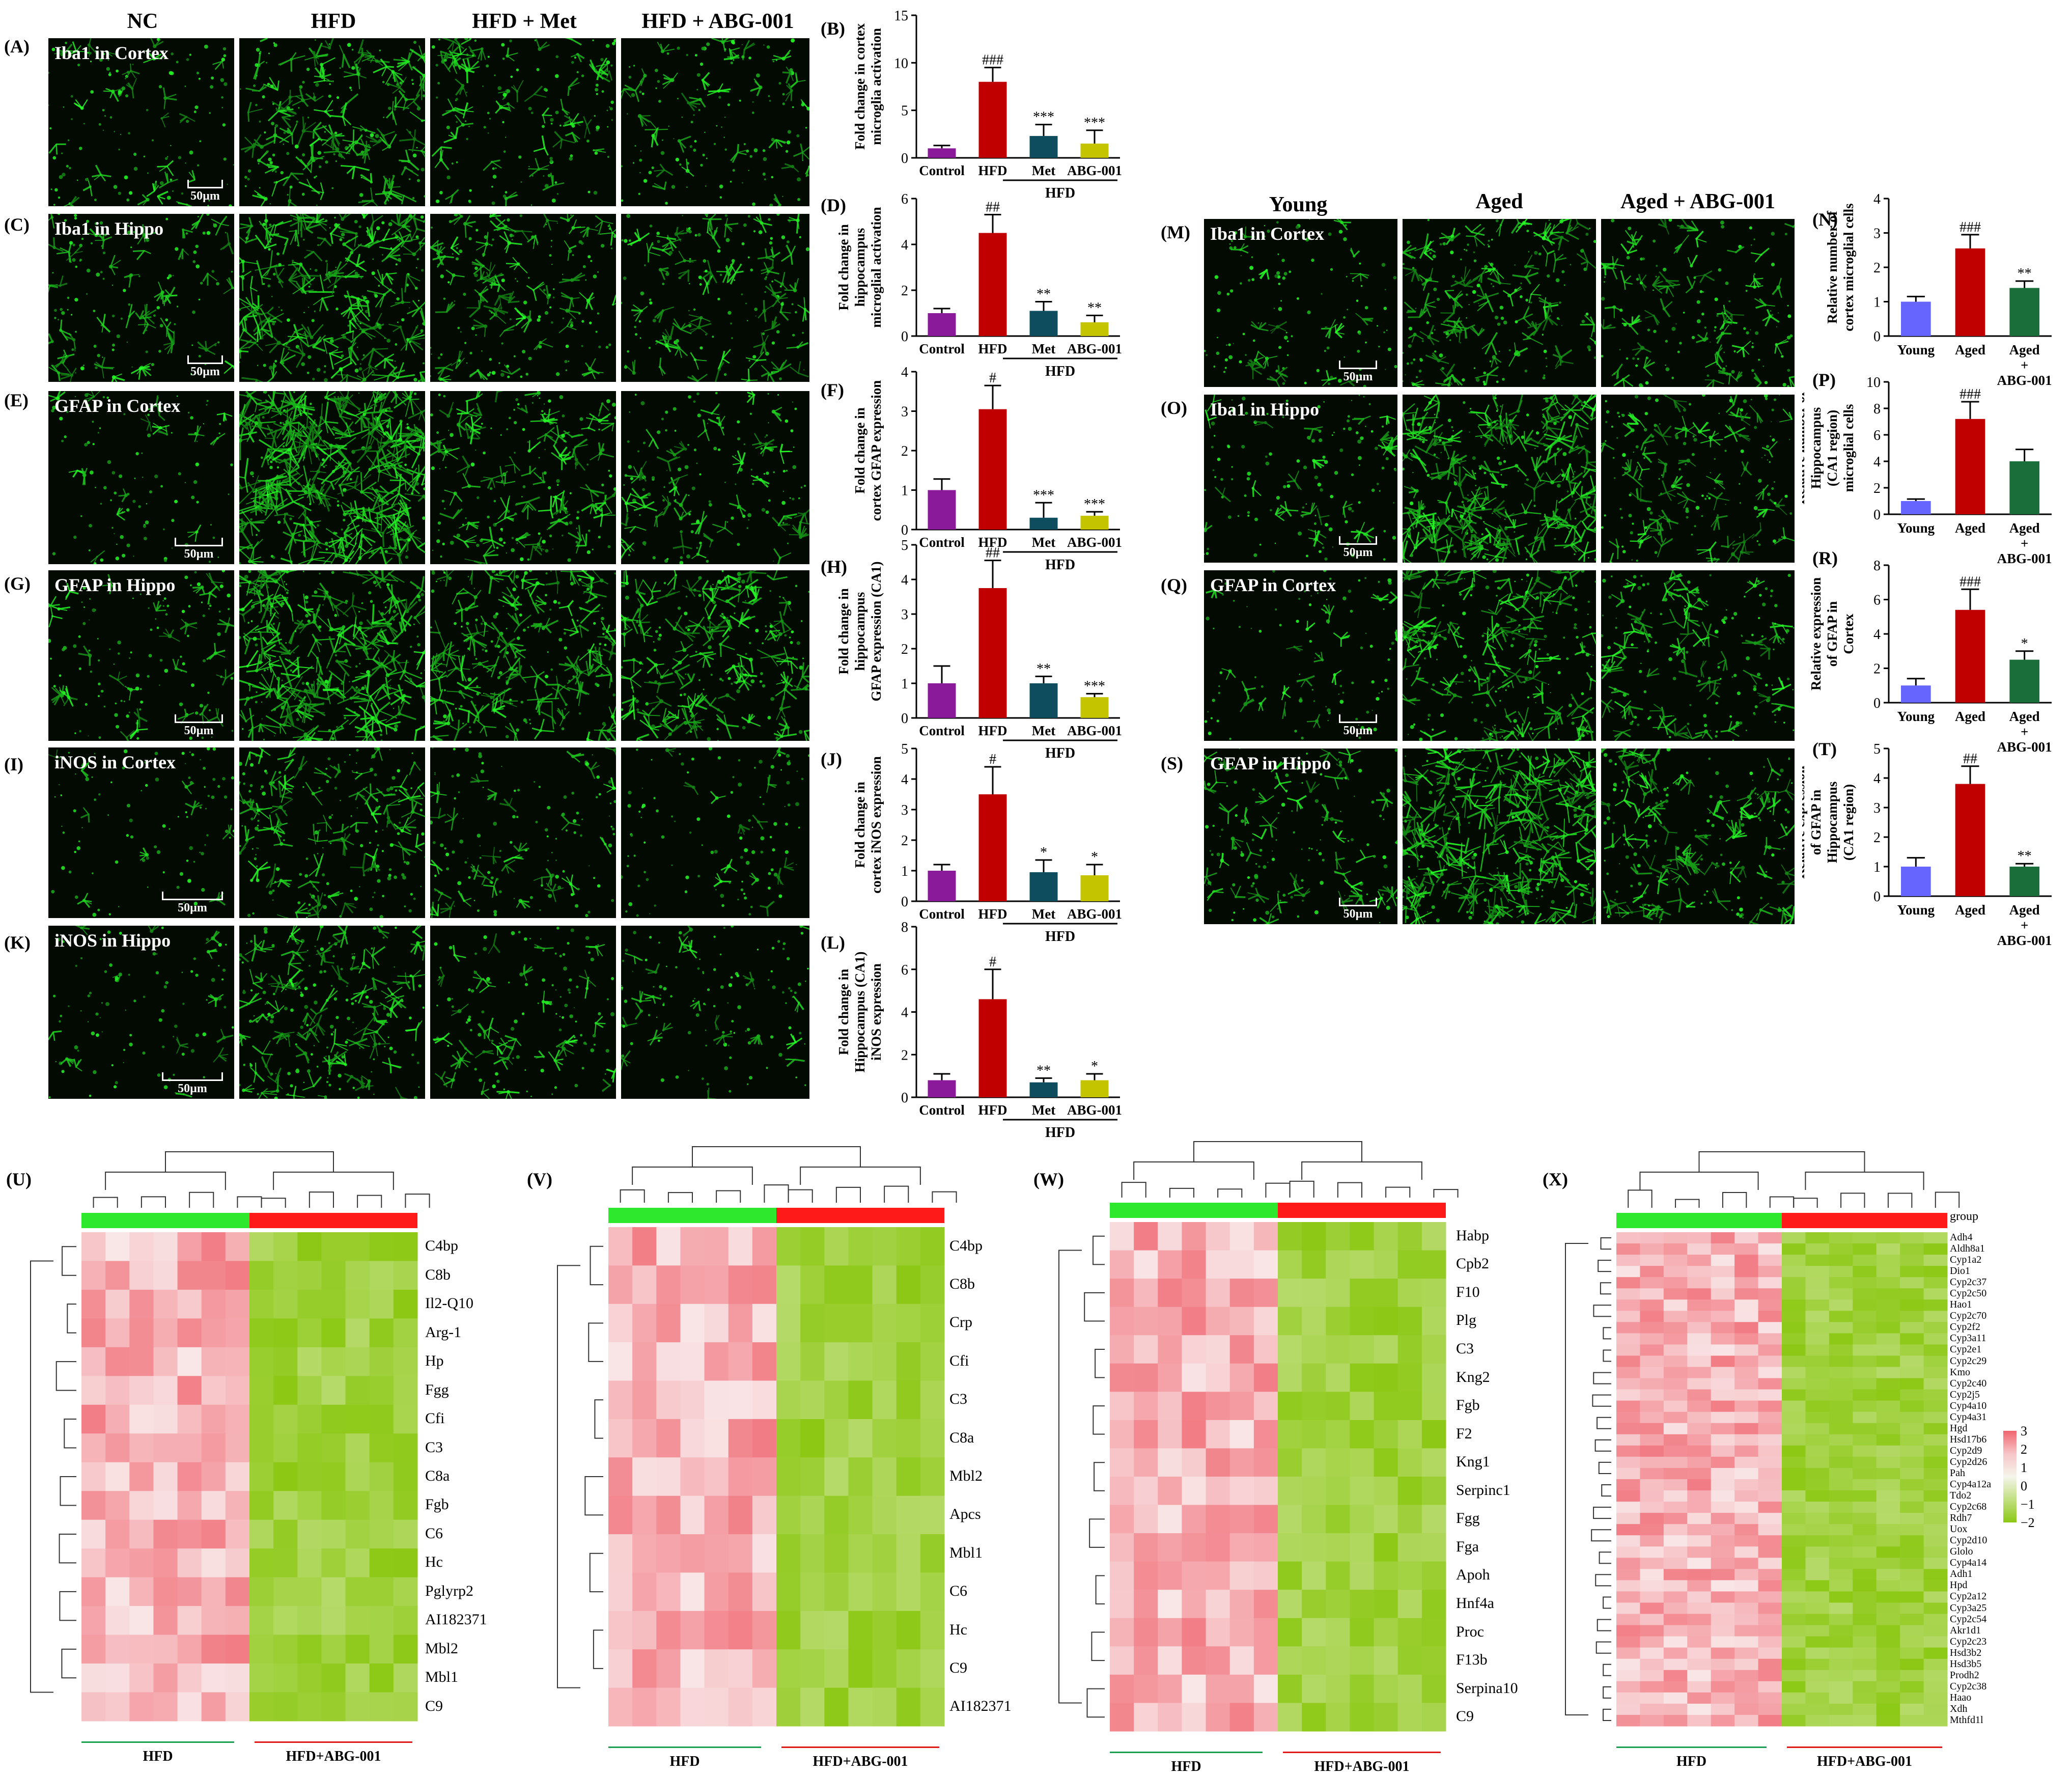 The width and height of the screenshot is (2072, 1775). Describe the element at coordinates (1466, 1320) in the screenshot. I see `gene-label: Plg` at that location.